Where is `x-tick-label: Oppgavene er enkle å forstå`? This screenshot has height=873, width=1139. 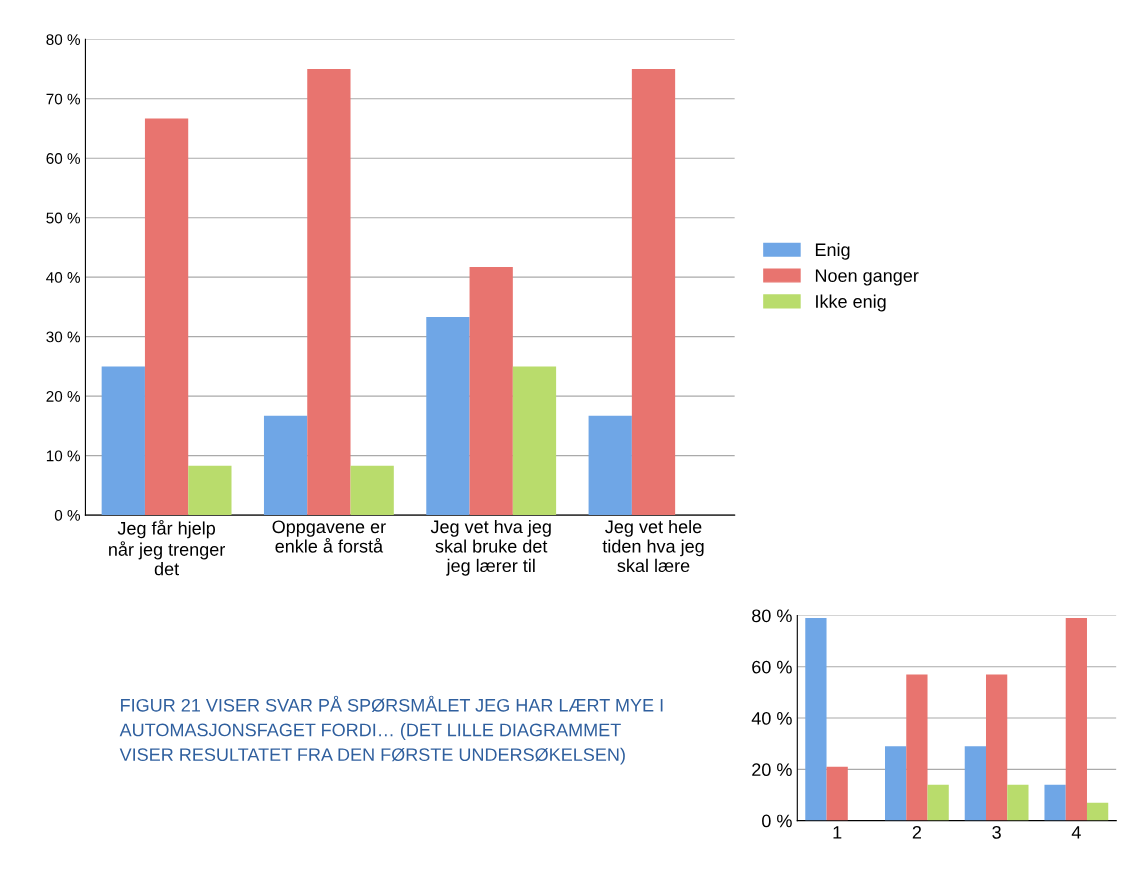
x-tick-label: Oppgavene er enkle å forstå is located at coordinates (329, 536).